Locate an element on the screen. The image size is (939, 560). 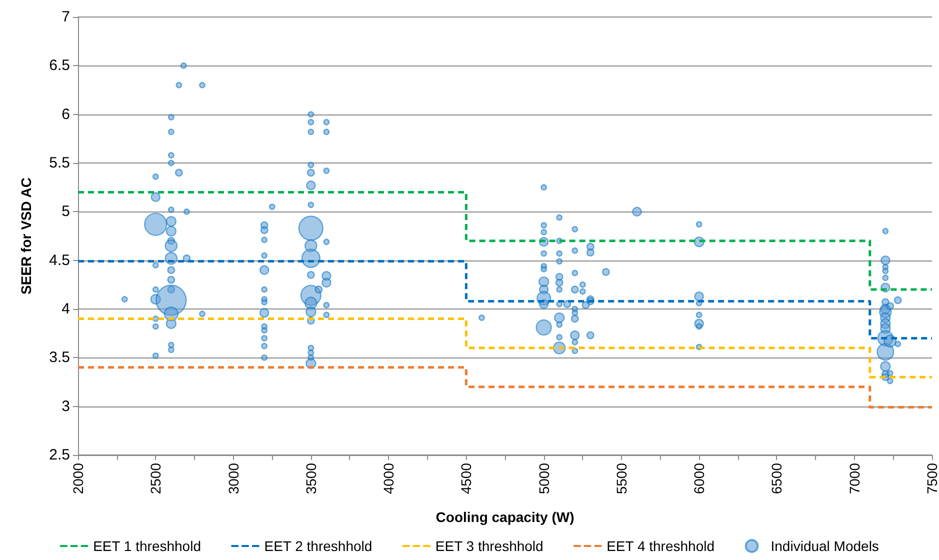
y-axis-title: SEER for VSD AC is located at coordinates (26, 236).